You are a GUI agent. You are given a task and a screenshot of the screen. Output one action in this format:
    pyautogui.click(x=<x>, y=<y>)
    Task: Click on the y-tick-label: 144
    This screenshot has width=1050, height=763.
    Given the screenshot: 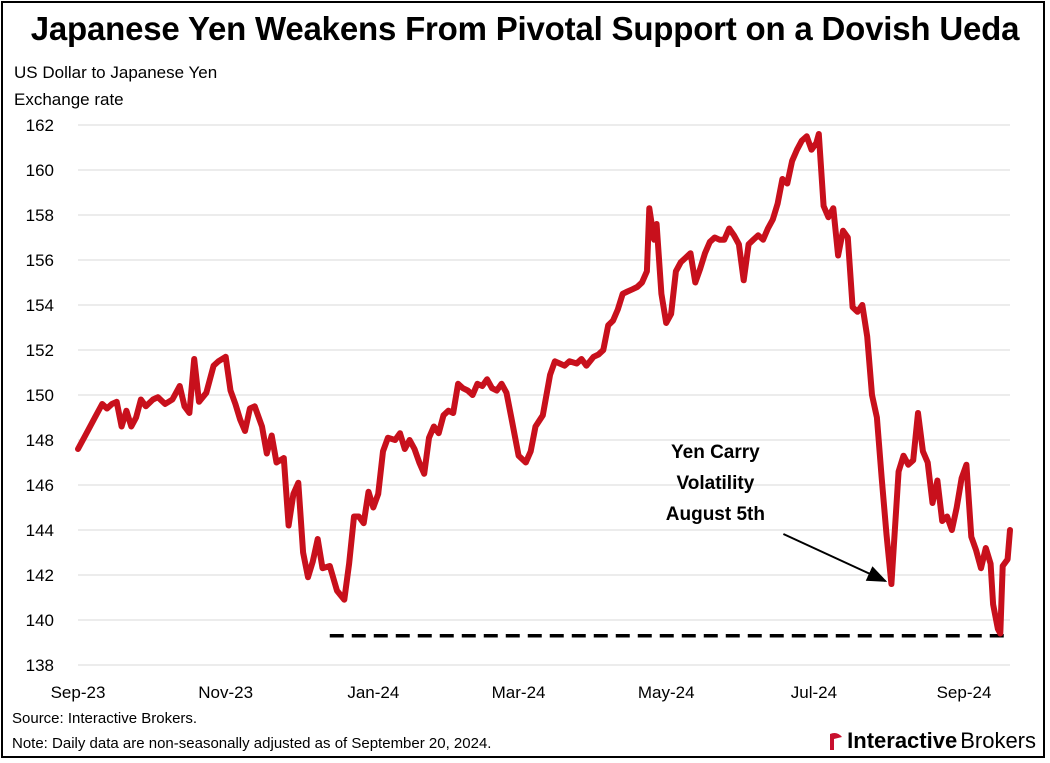 What is the action you would take?
    pyautogui.click(x=40, y=530)
    